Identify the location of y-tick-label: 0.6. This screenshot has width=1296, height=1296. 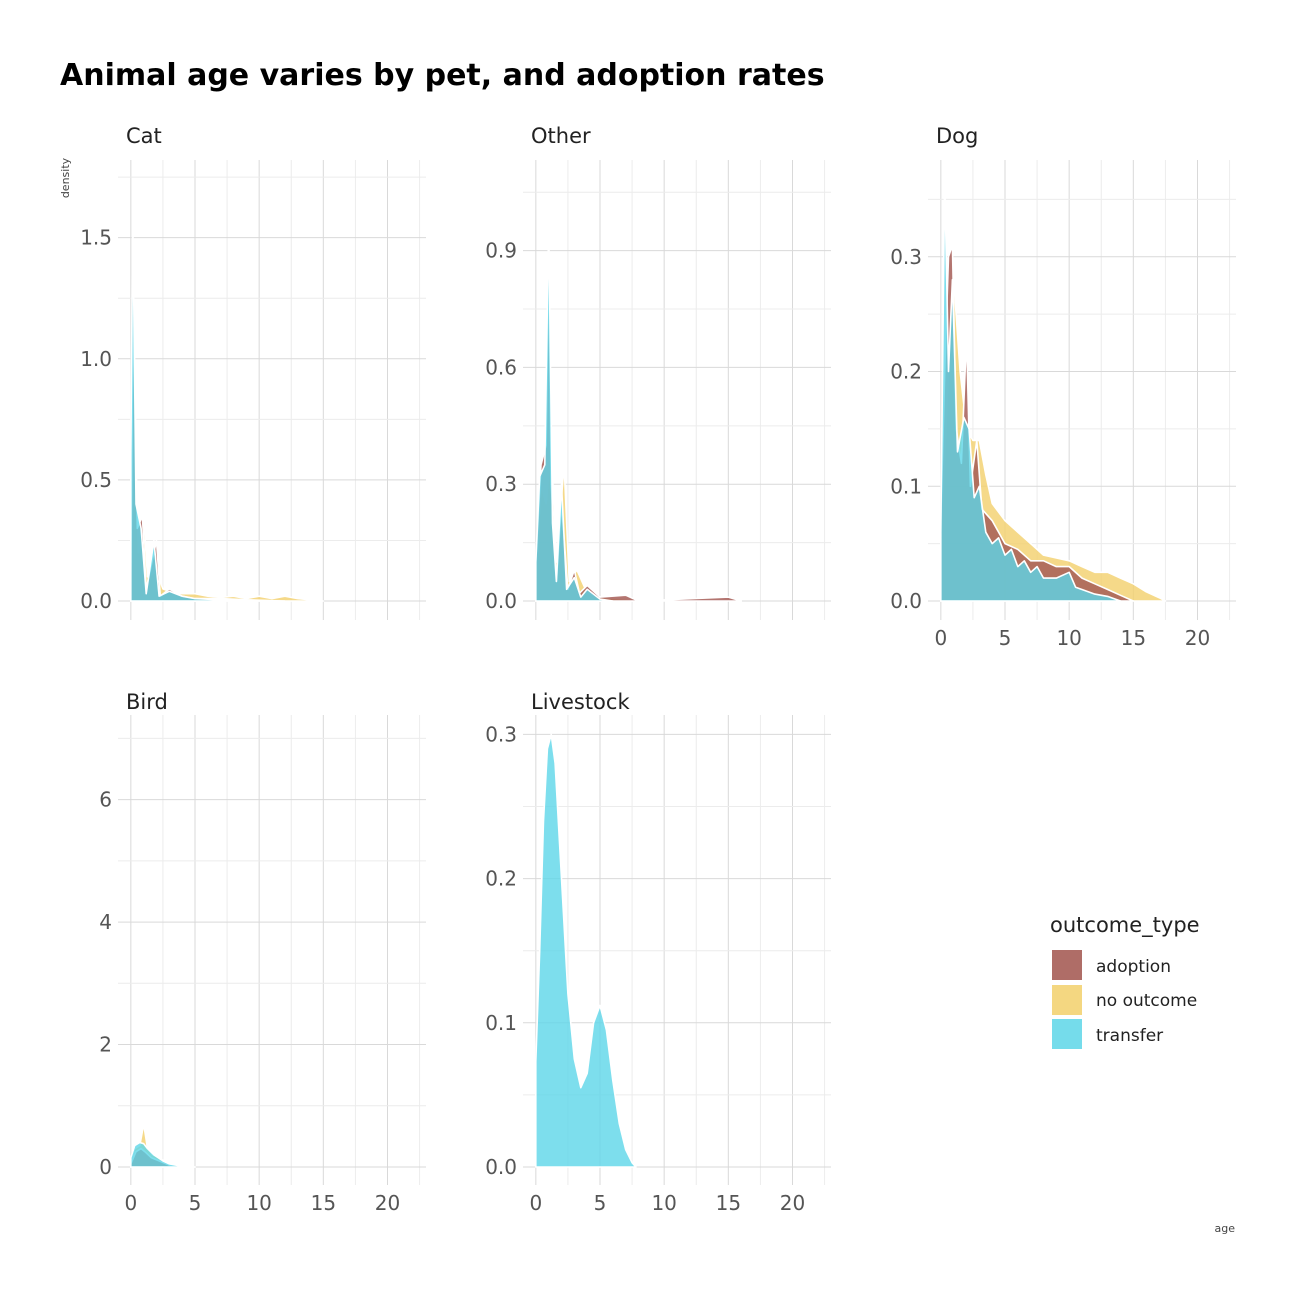
(501, 367).